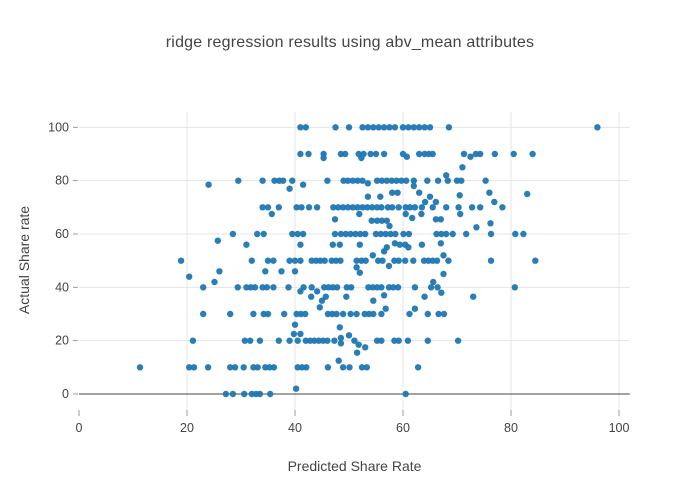 The width and height of the screenshot is (700, 500). Describe the element at coordinates (619, 428) in the screenshot. I see `x-tick-label: 100` at that location.